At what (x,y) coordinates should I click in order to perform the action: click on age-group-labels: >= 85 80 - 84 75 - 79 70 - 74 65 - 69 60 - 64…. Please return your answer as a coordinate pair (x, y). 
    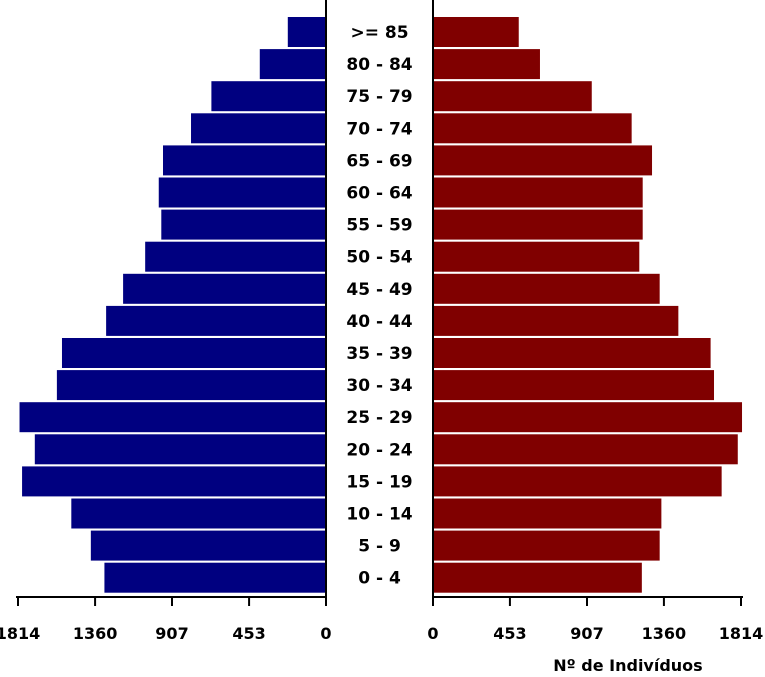
    Looking at the image, I should click on (379, 306).